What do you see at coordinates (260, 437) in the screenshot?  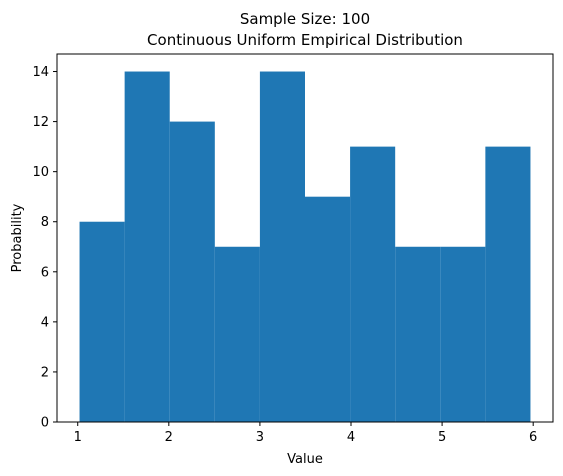 I see `x-tick-label: 3` at bounding box center [260, 437].